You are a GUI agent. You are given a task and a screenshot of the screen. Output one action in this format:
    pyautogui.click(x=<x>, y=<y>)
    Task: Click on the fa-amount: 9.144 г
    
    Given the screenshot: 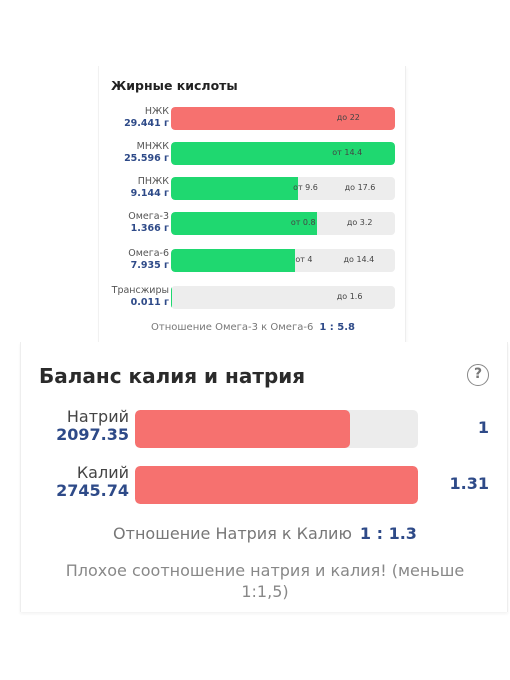 What is the action you would take?
    pyautogui.click(x=149, y=193)
    